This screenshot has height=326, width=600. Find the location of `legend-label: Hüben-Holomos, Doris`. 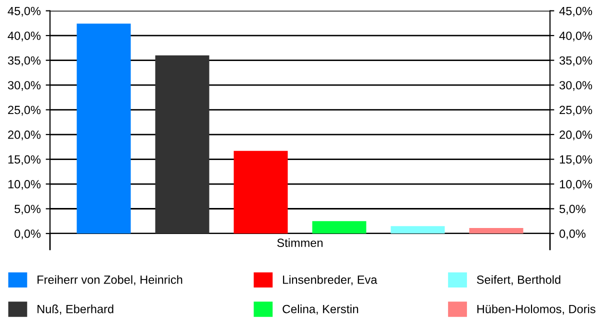

legend-label: Hüben-Holomos, Doris is located at coordinates (536, 309).